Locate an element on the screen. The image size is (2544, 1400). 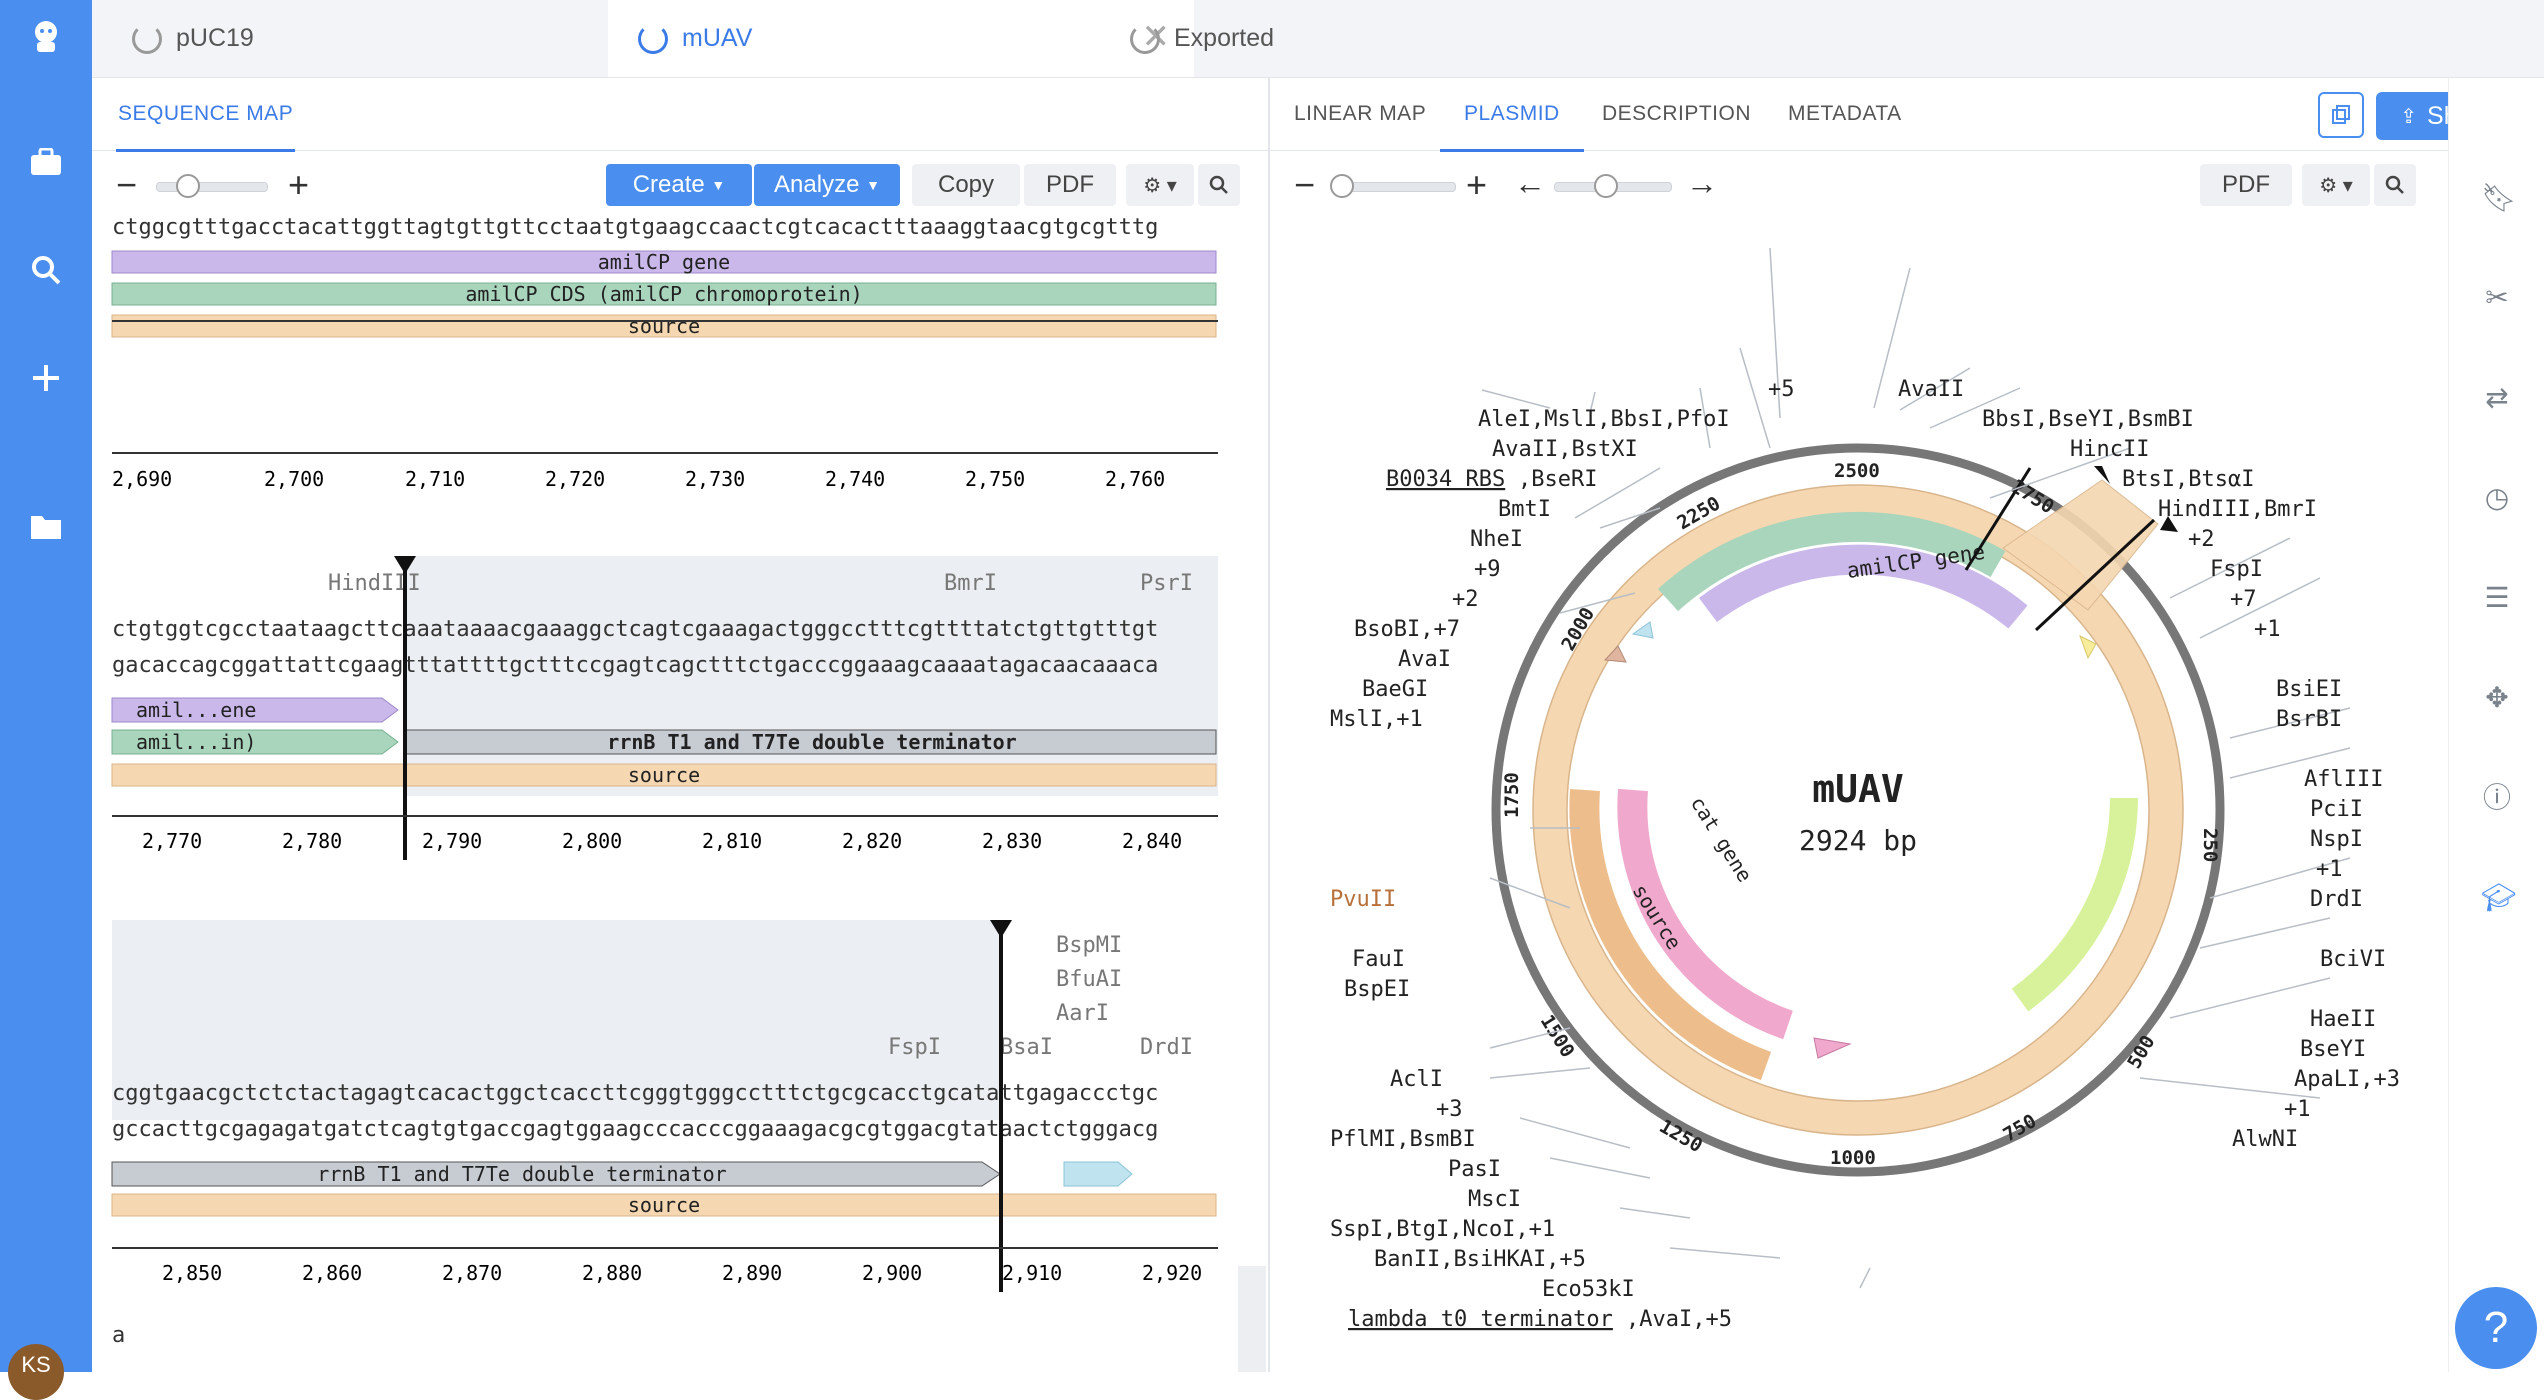
tab-exported: Exported is located at coordinates (1260, 38).